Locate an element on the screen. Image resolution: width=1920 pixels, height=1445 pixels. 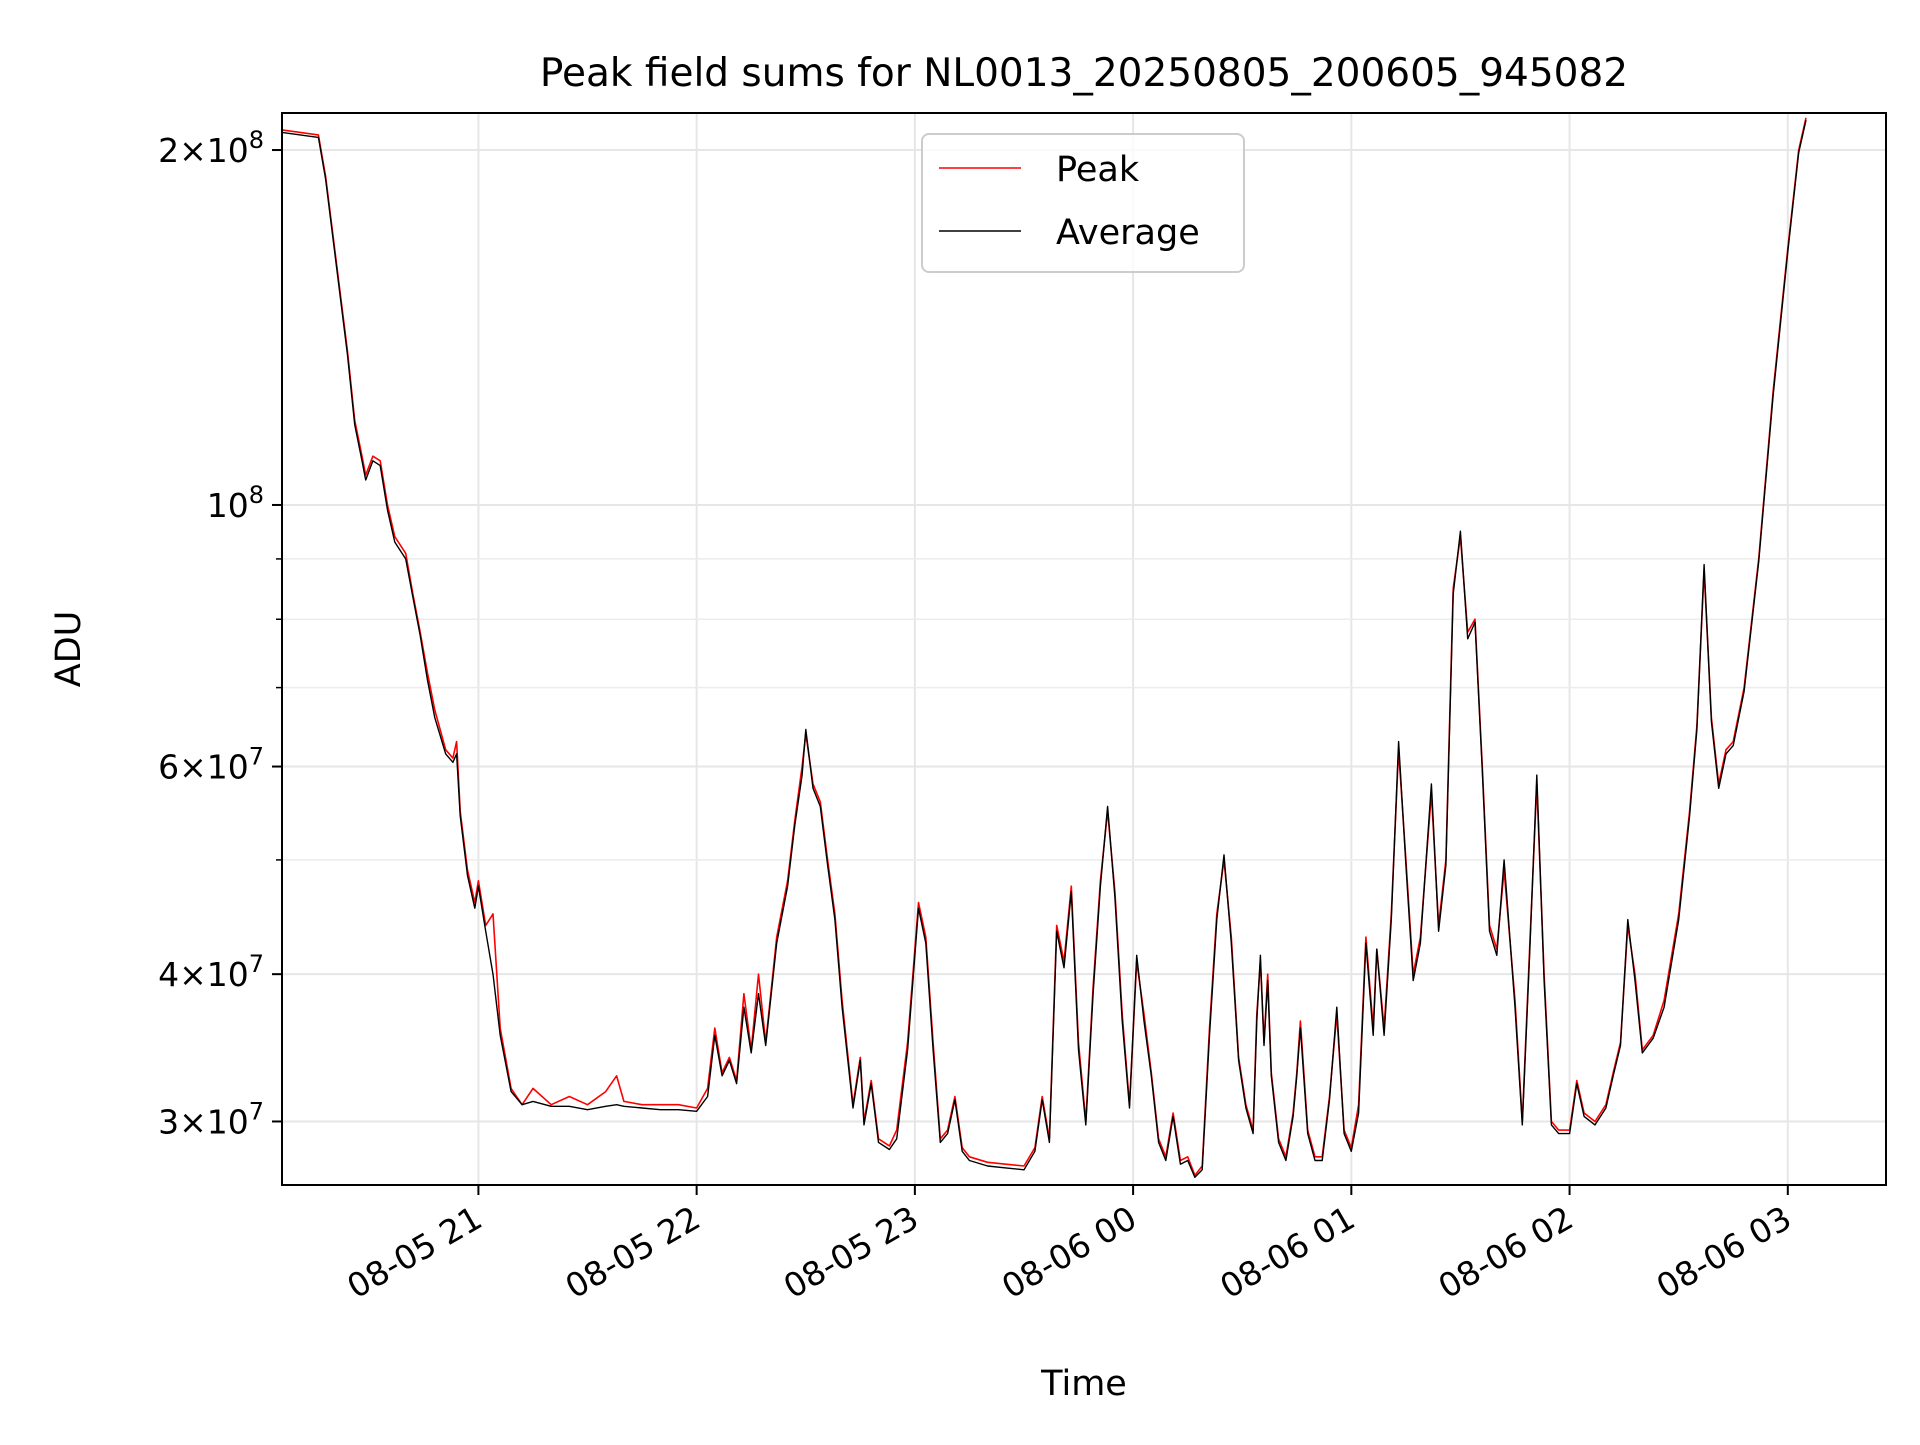
legend-label-average: Average is located at coordinates (1128, 233).